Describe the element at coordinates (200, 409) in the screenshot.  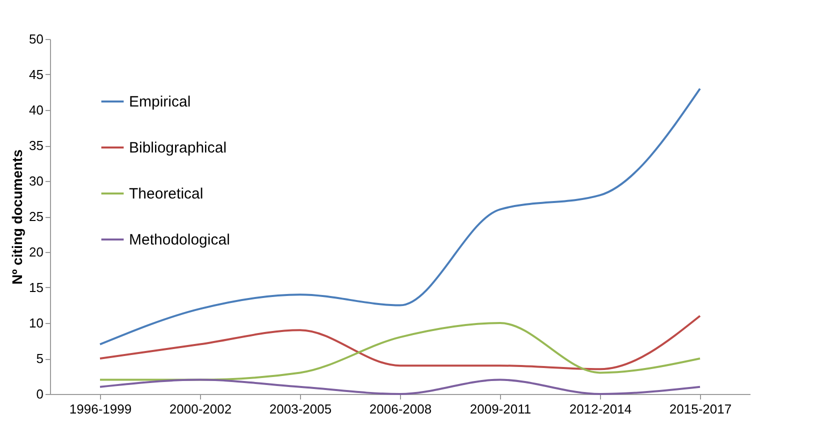
I see `x-tick-label: 2000-2002` at that location.